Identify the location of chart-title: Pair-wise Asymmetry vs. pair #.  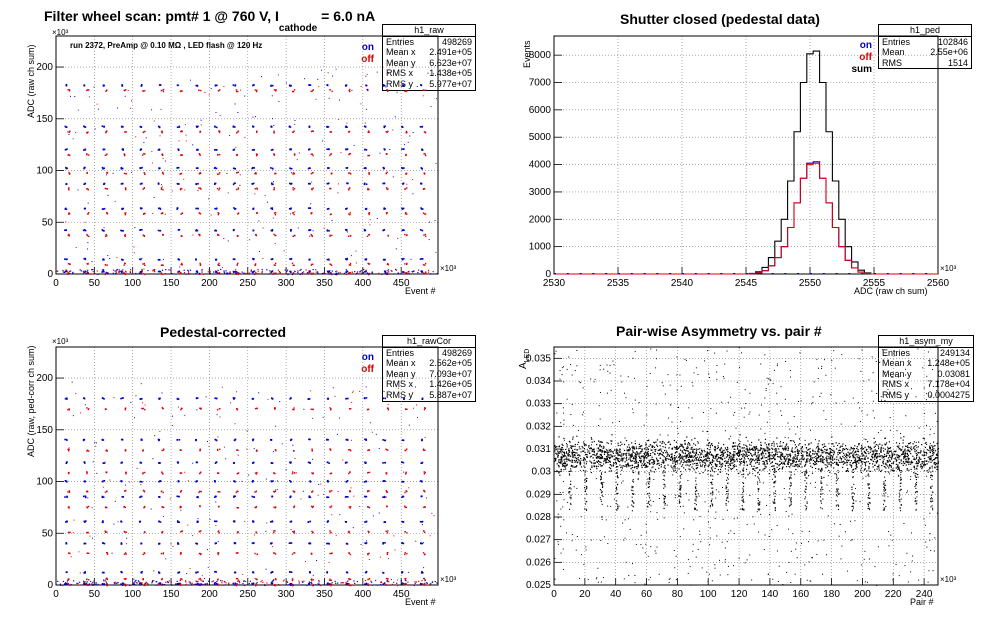
(719, 331).